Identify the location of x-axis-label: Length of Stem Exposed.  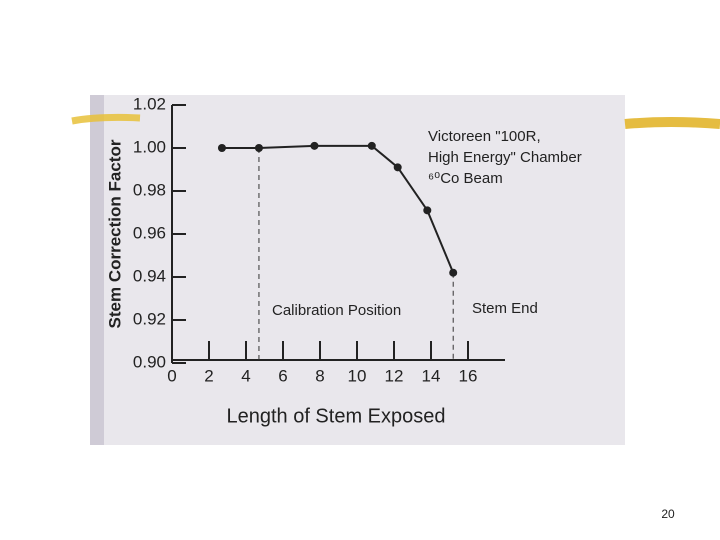
(335, 416).